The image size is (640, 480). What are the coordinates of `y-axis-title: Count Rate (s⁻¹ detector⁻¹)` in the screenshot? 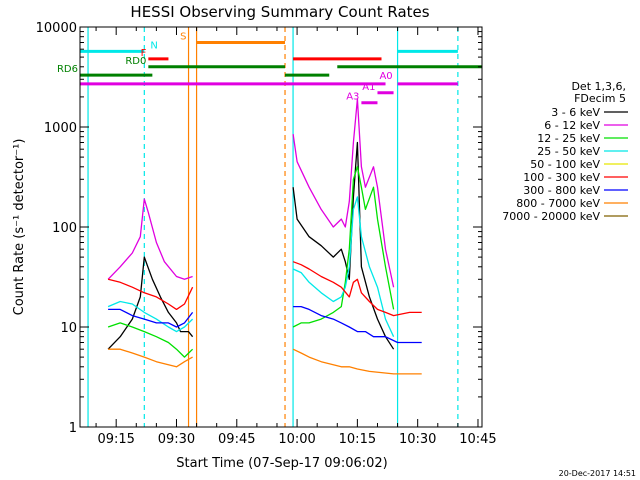 It's located at (19, 227).